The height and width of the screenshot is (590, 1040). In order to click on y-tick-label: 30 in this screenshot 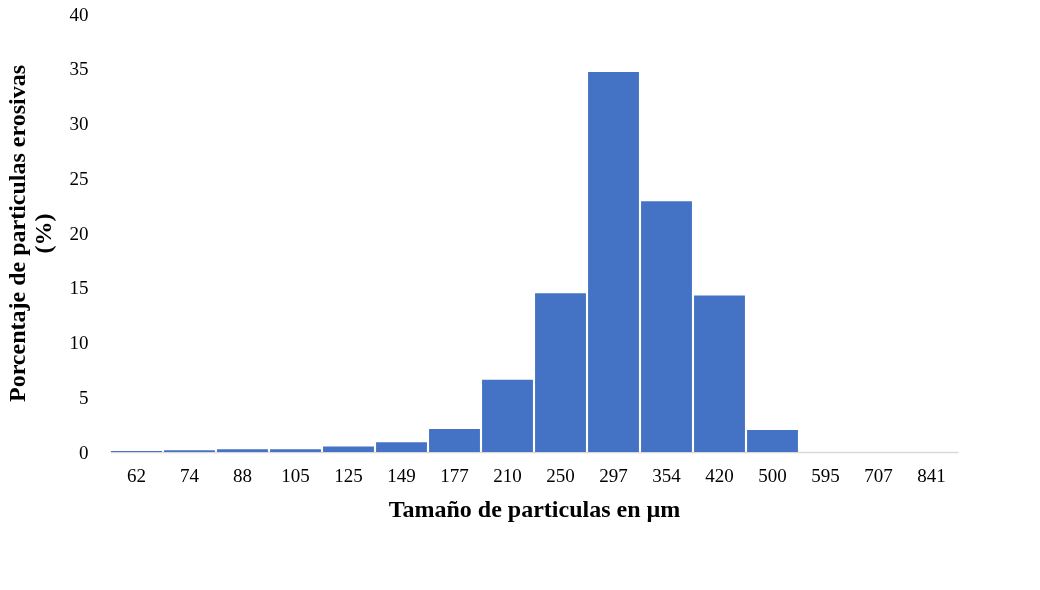, I will do `click(79, 123)`.